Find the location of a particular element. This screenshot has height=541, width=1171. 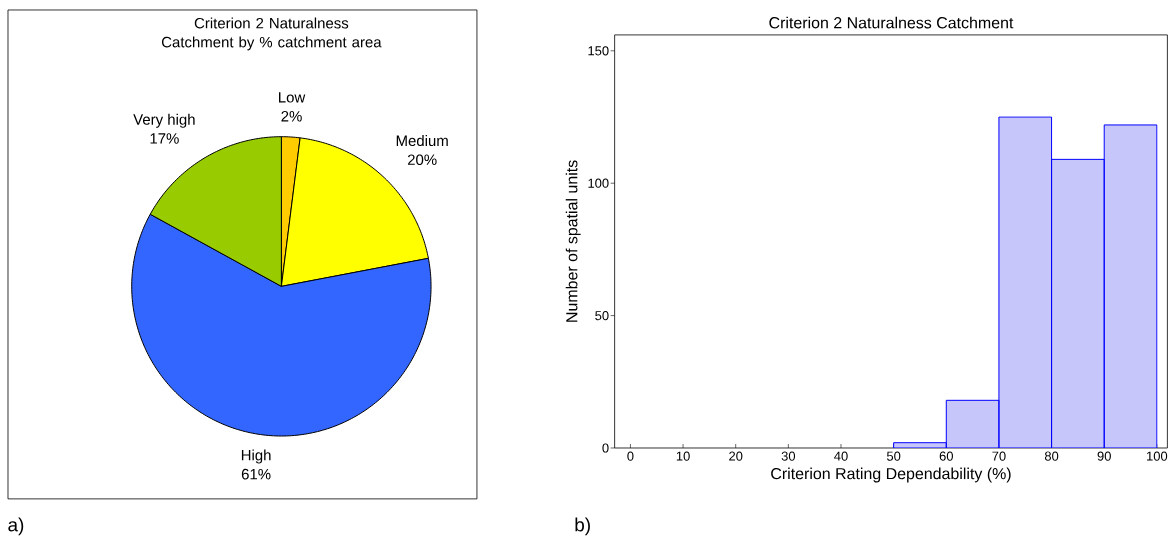

x-tick-label: 0 is located at coordinates (630, 456).